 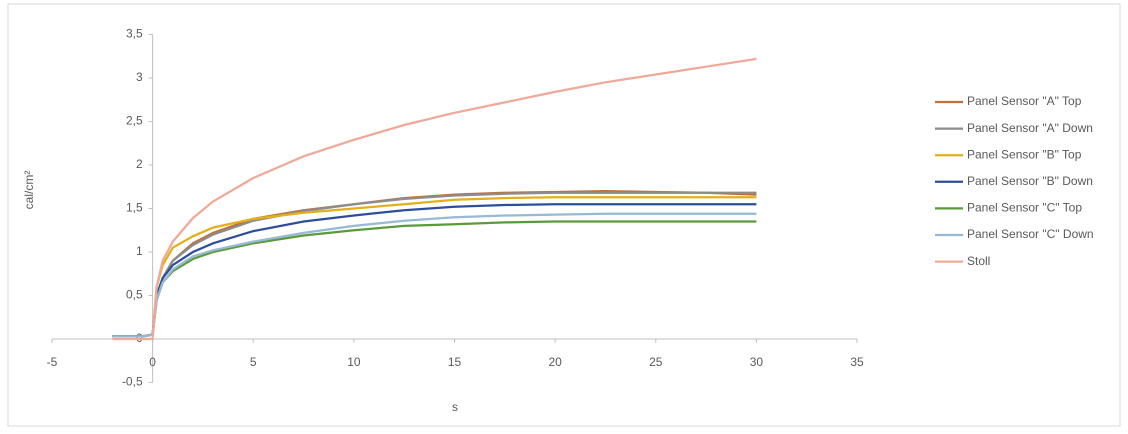 I want to click on legend-label: Panel Sensor "C" Down, so click(x=1030, y=234).